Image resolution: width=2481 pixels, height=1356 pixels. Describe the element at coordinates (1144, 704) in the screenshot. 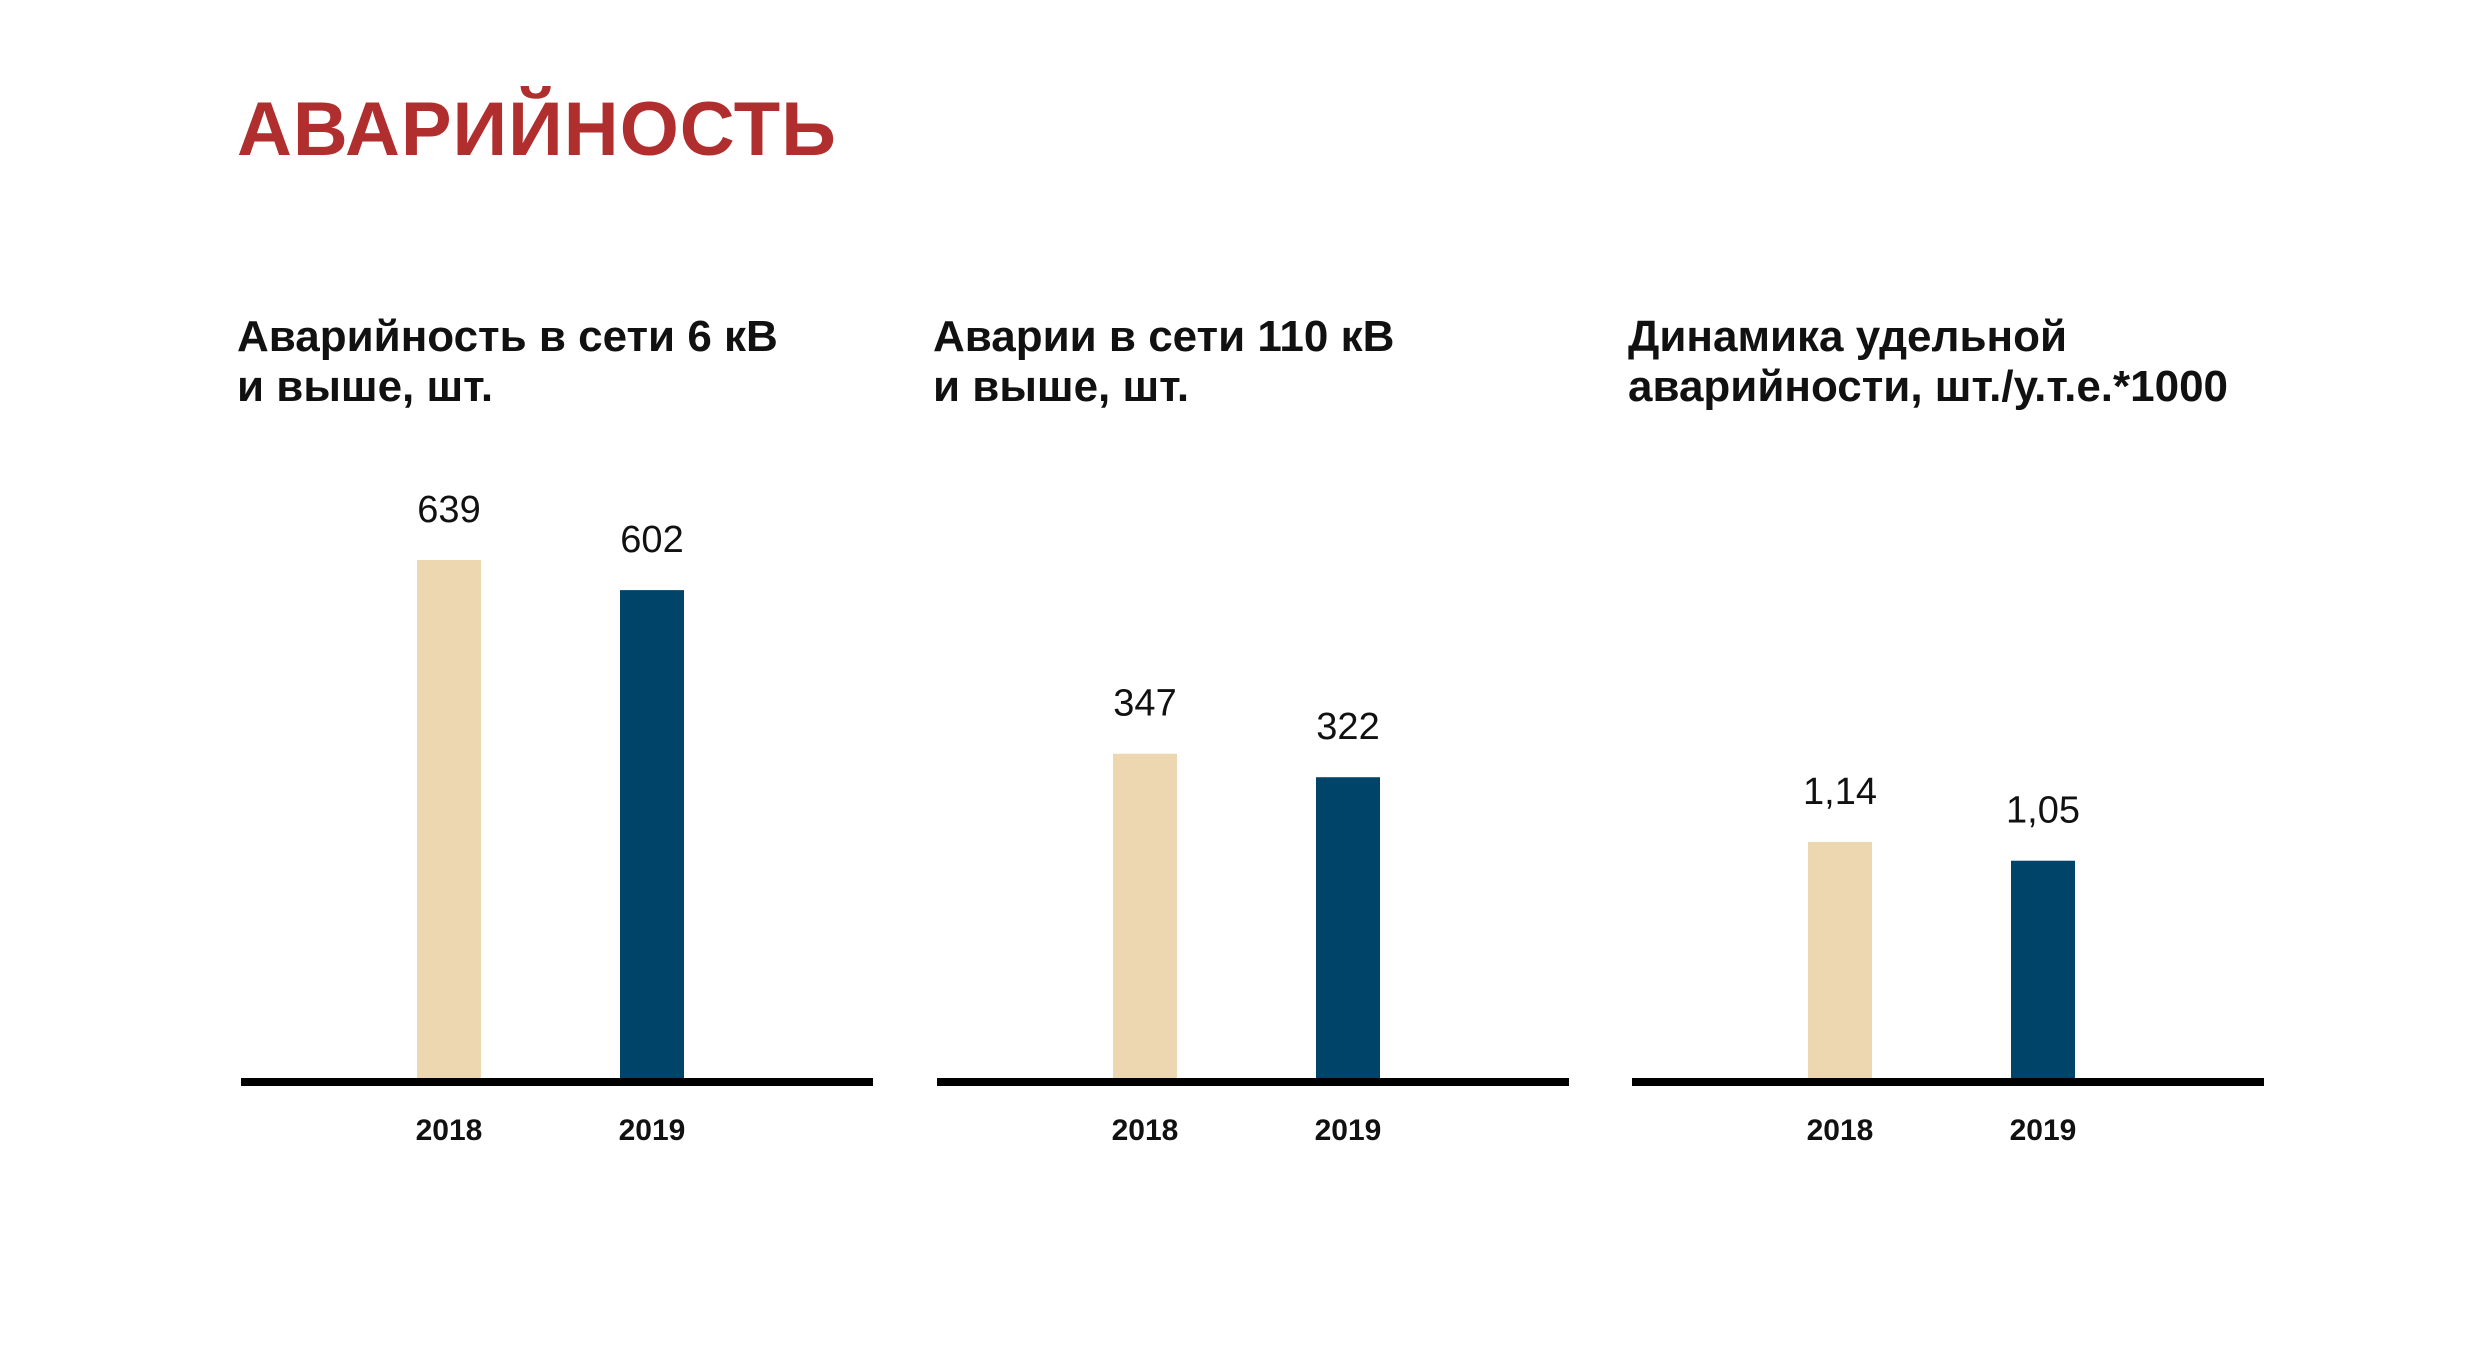

I see `value-label: 347` at that location.